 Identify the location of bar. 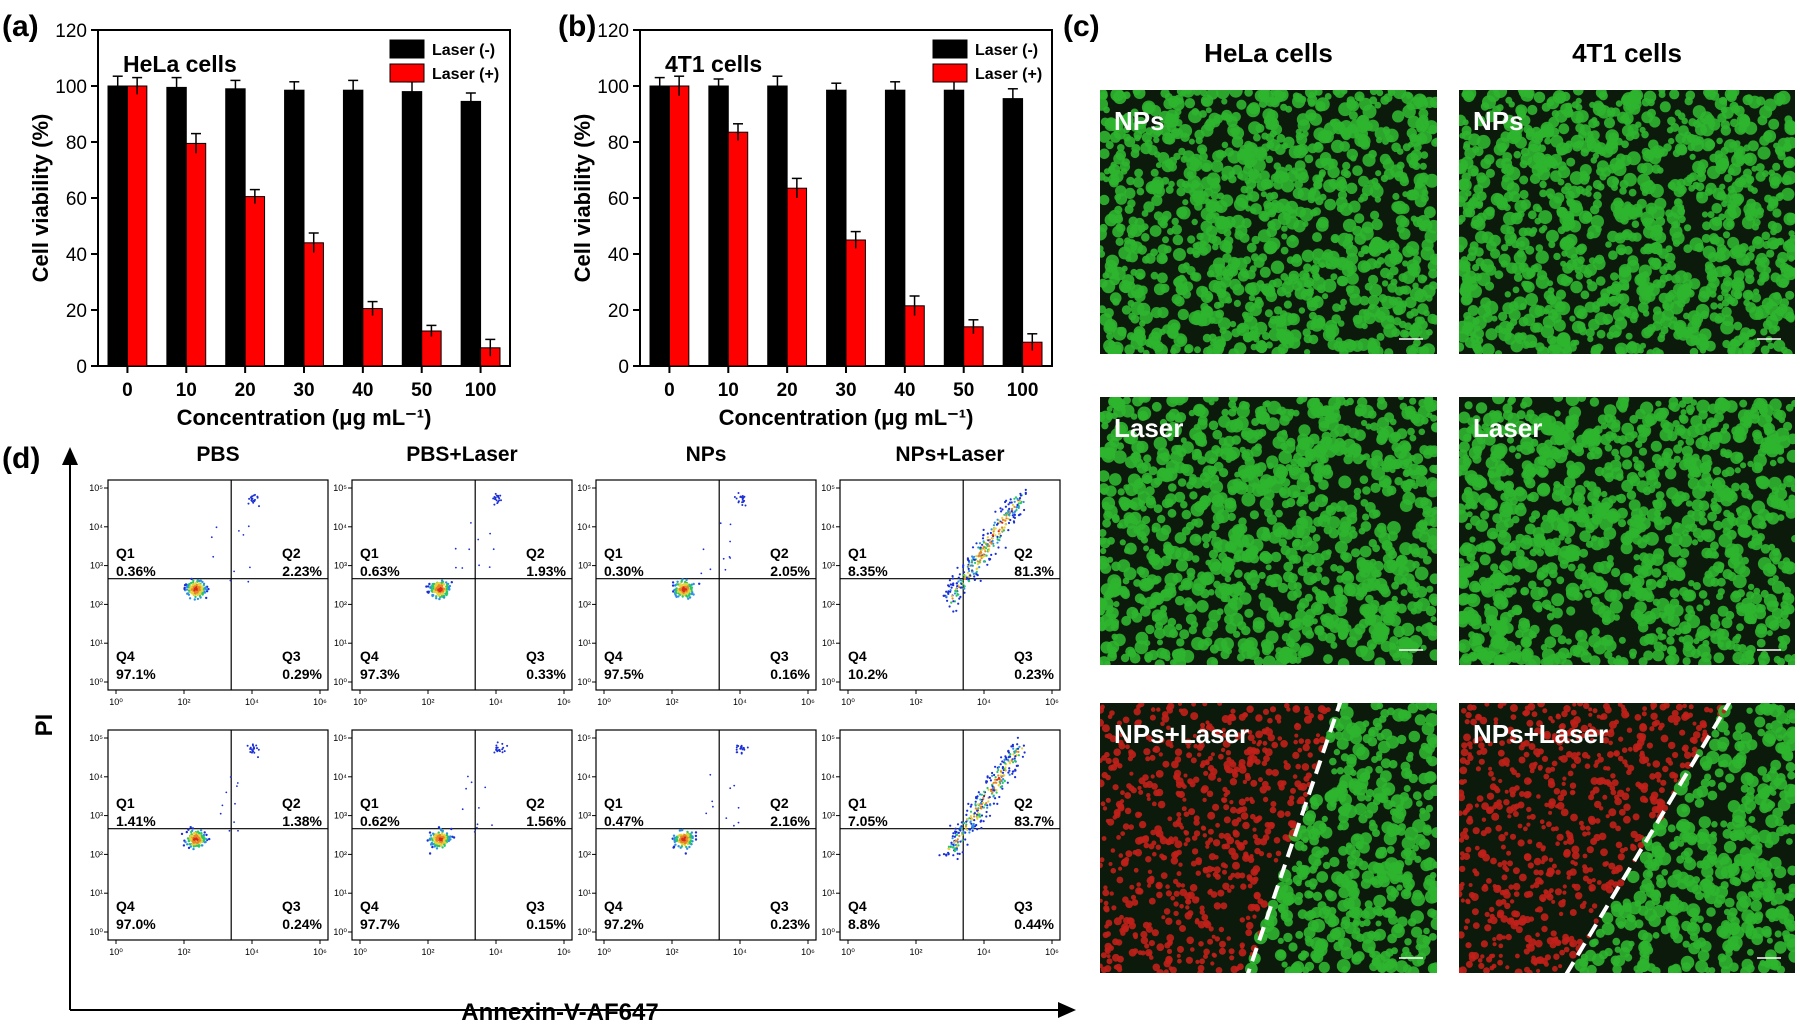
(372, 337).